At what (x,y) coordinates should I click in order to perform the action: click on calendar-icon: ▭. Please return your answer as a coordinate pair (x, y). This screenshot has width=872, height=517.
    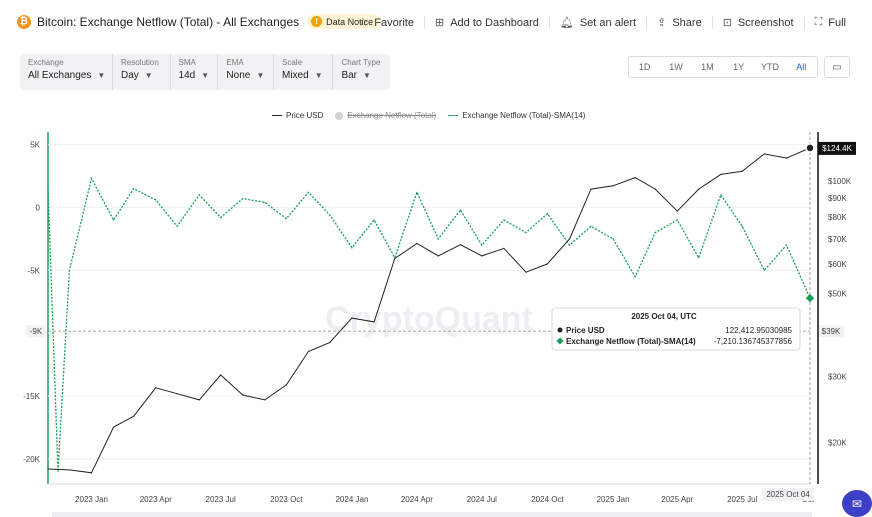
    Looking at the image, I should click on (837, 67).